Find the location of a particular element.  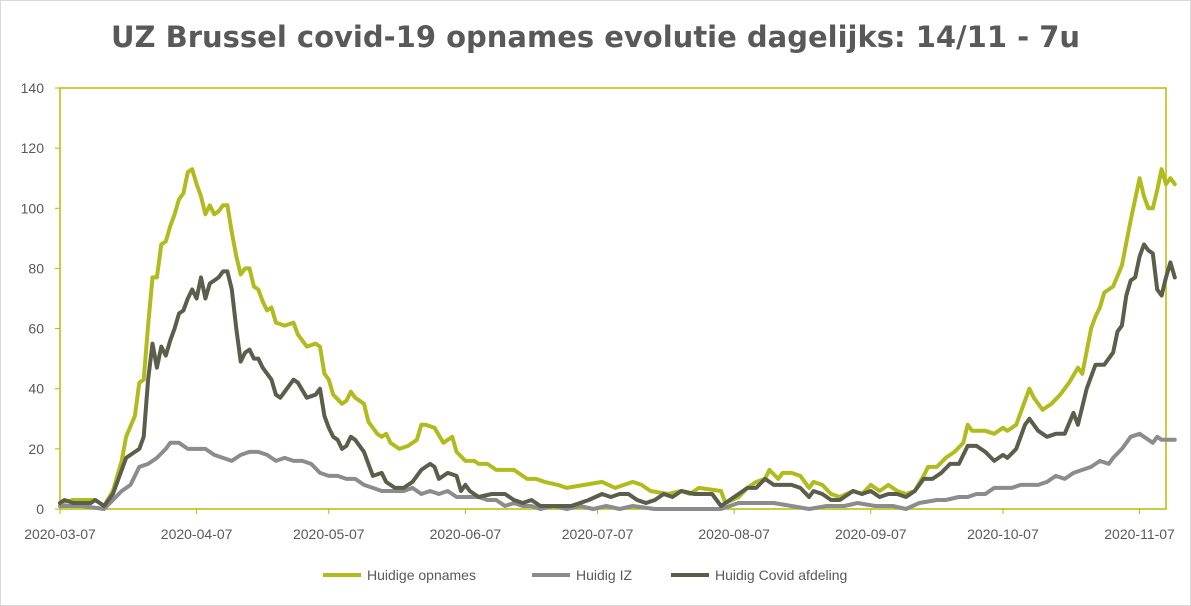

x-tick-label: 2020-09-07 is located at coordinates (871, 534).